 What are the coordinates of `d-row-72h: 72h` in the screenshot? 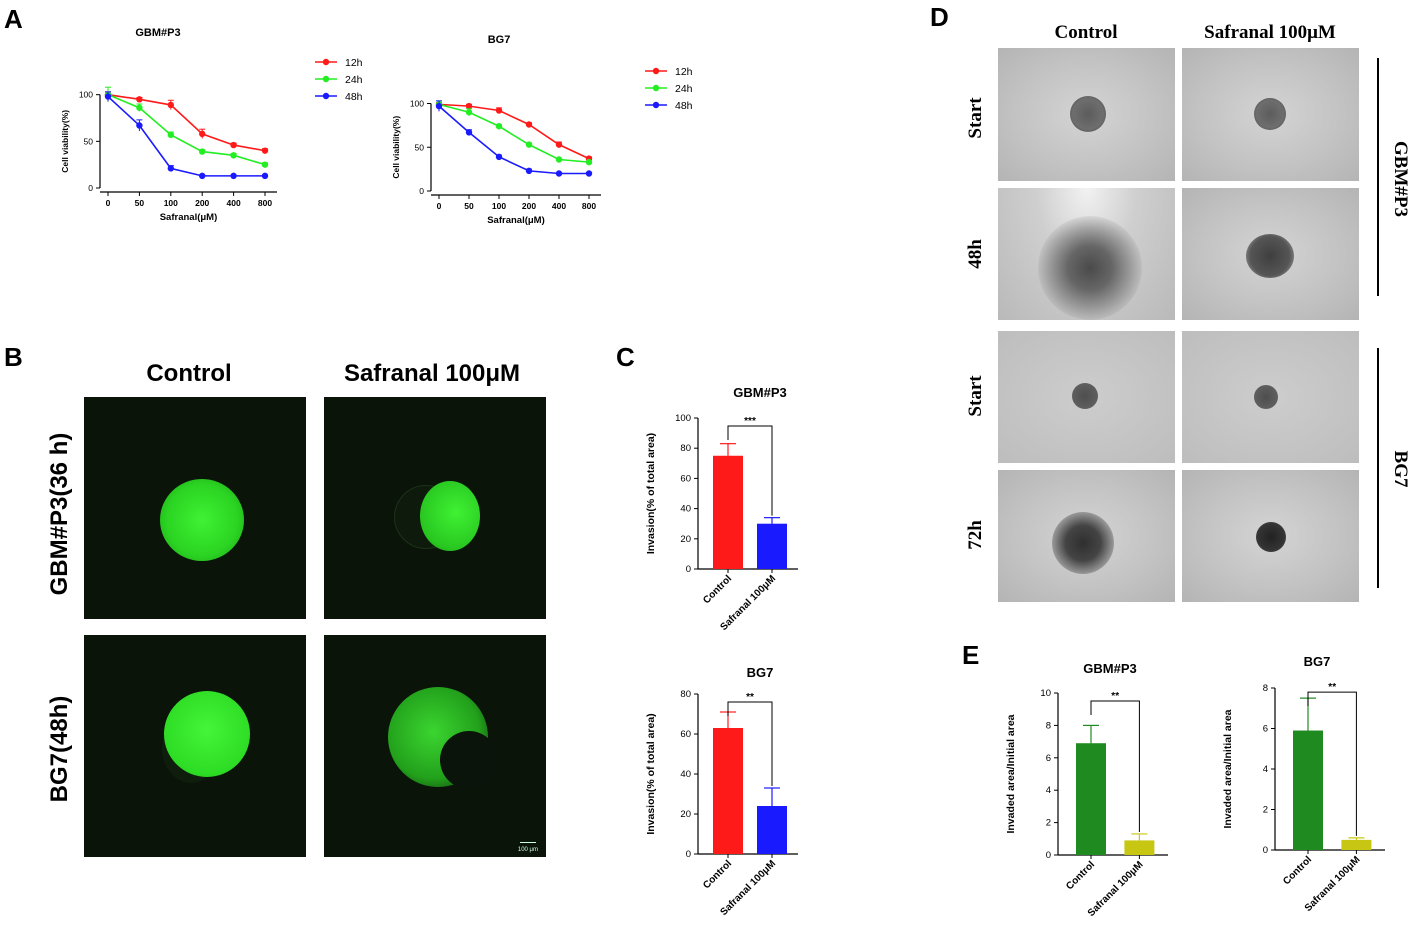 It's located at (975, 535).